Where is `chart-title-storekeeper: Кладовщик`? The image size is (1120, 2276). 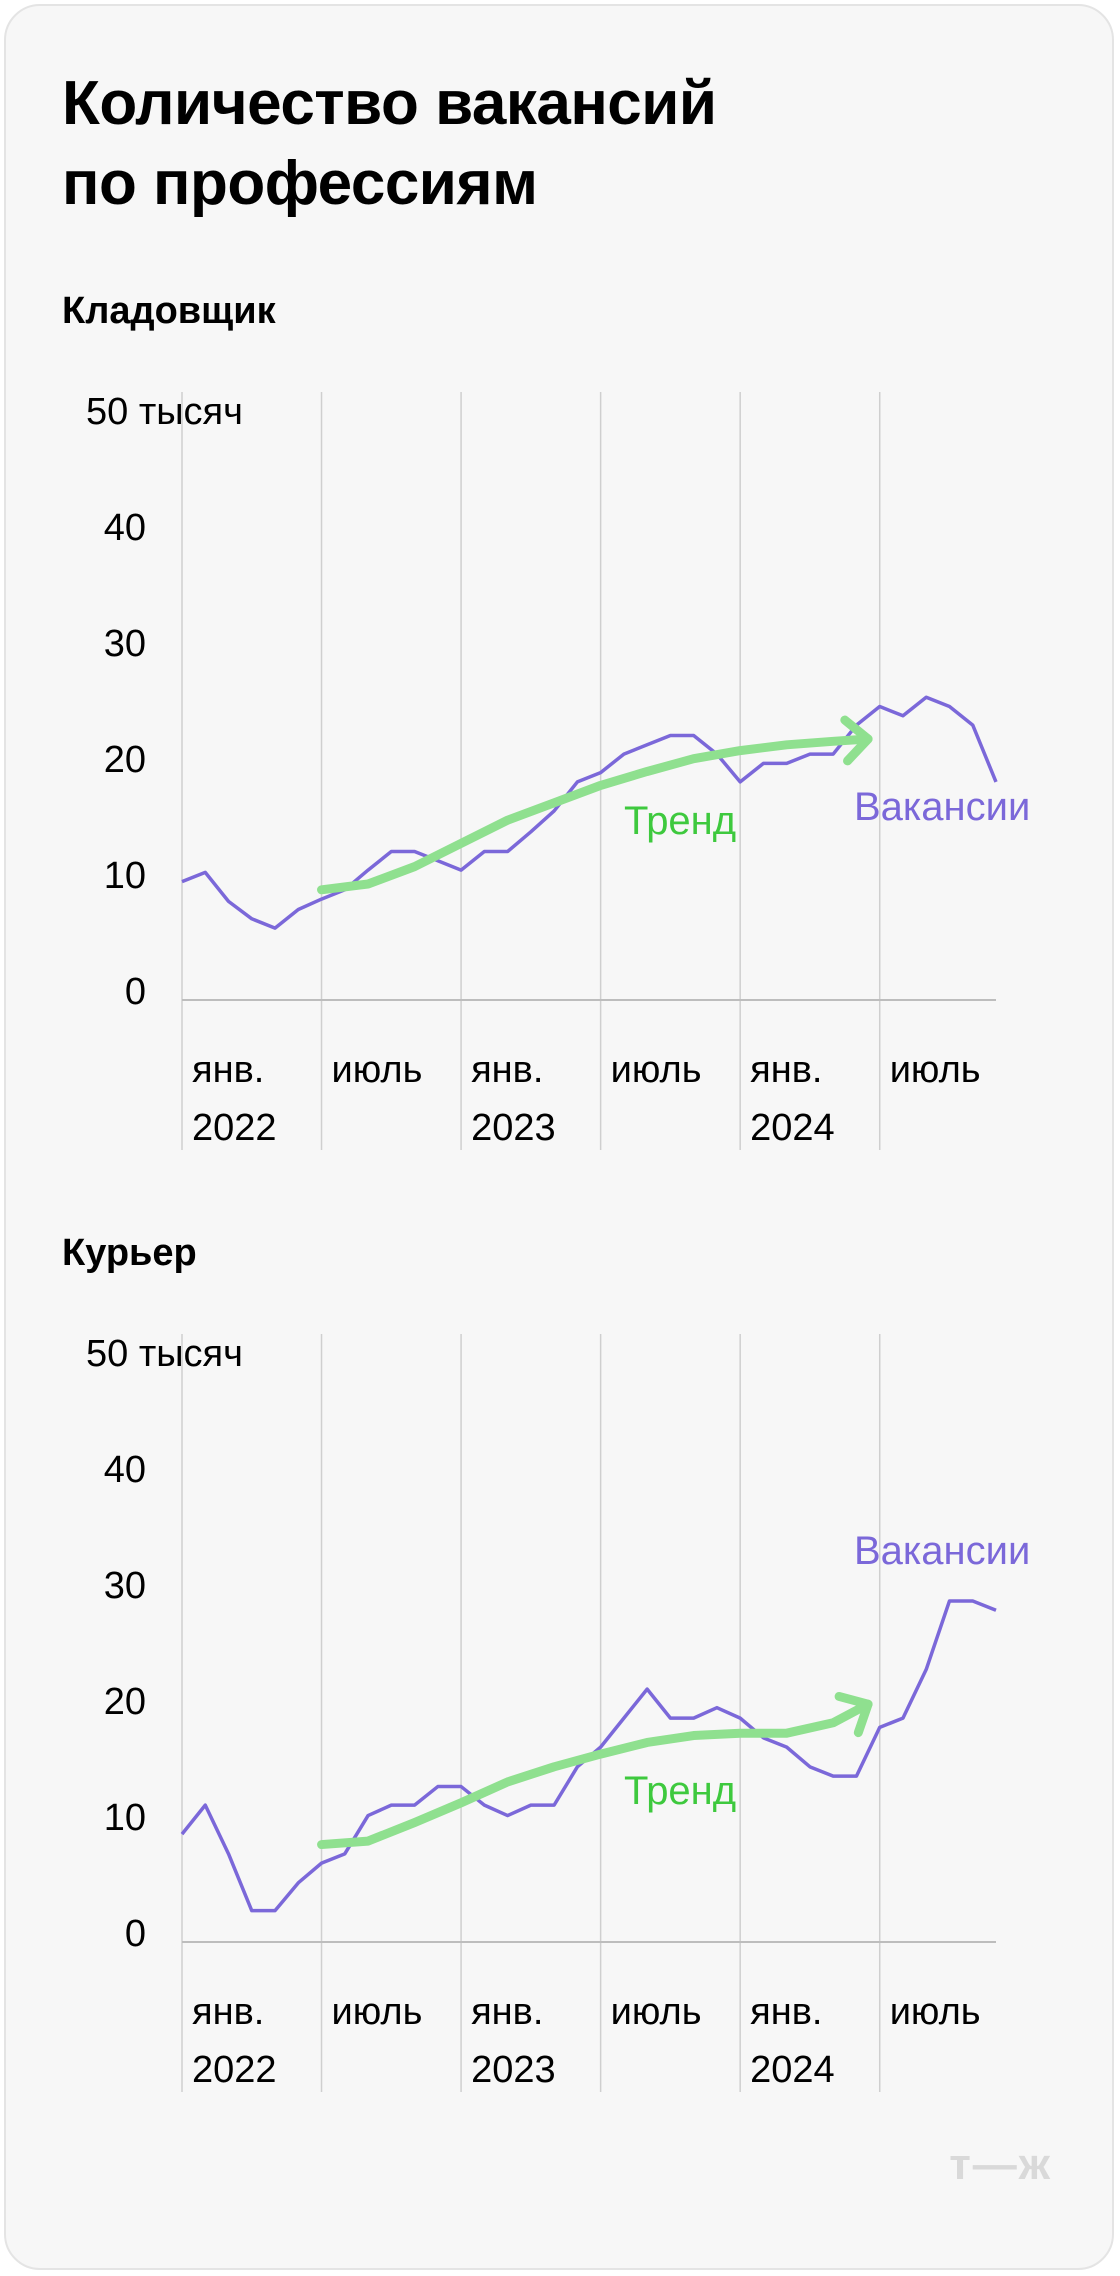
chart-title-storekeeper: Кладовщик is located at coordinates (169, 311).